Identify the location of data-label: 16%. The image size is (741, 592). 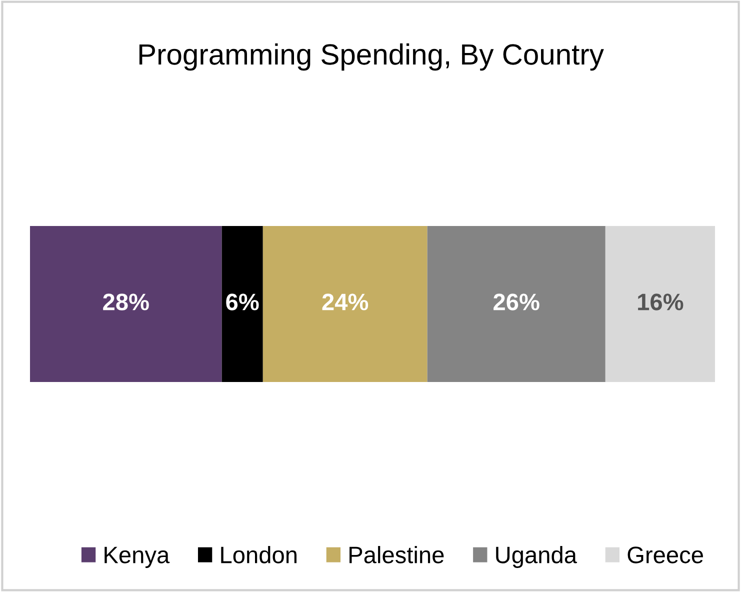
(661, 302).